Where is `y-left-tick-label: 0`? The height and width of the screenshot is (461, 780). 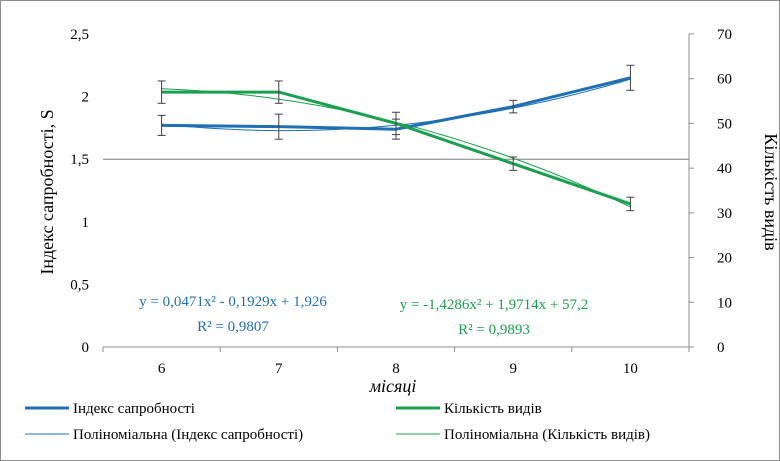
y-left-tick-label: 0 is located at coordinates (86, 348).